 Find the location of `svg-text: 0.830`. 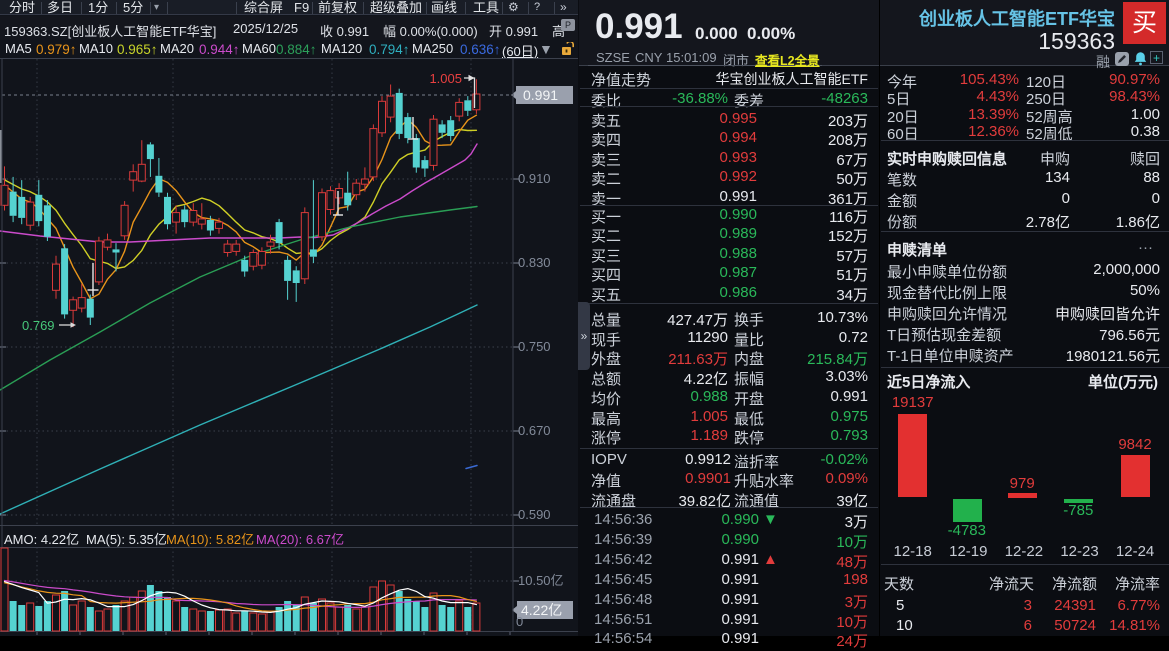

svg-text: 0.830 is located at coordinates (534, 262).